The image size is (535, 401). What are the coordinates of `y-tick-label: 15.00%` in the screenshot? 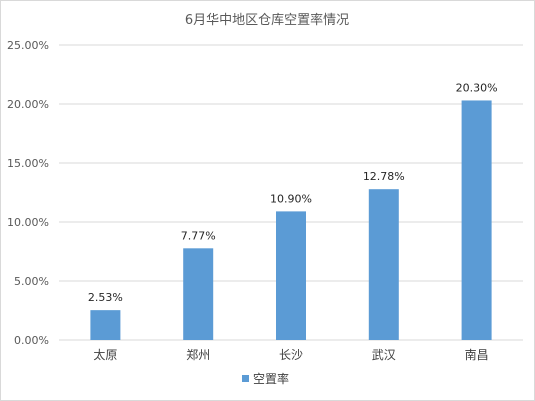 It's located at (28, 163).